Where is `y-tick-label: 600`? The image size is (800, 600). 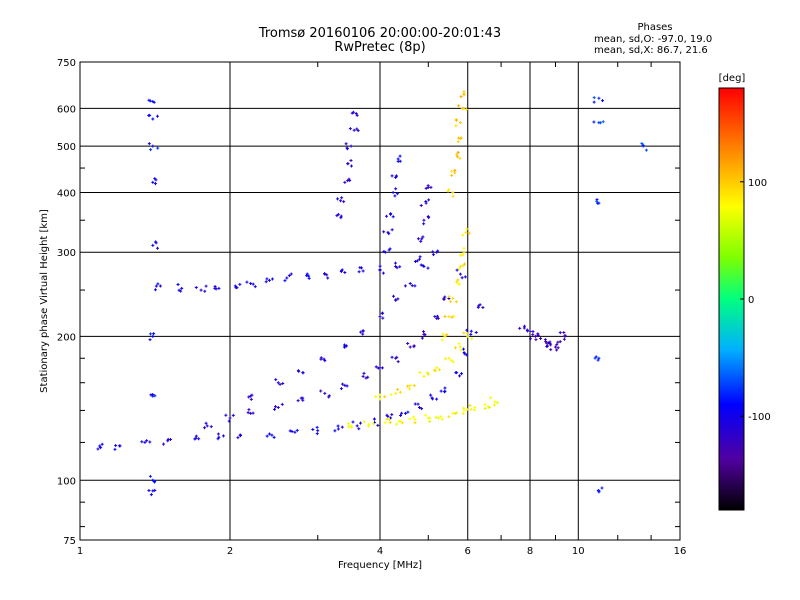
y-tick-label: 600 is located at coordinates (66, 109).